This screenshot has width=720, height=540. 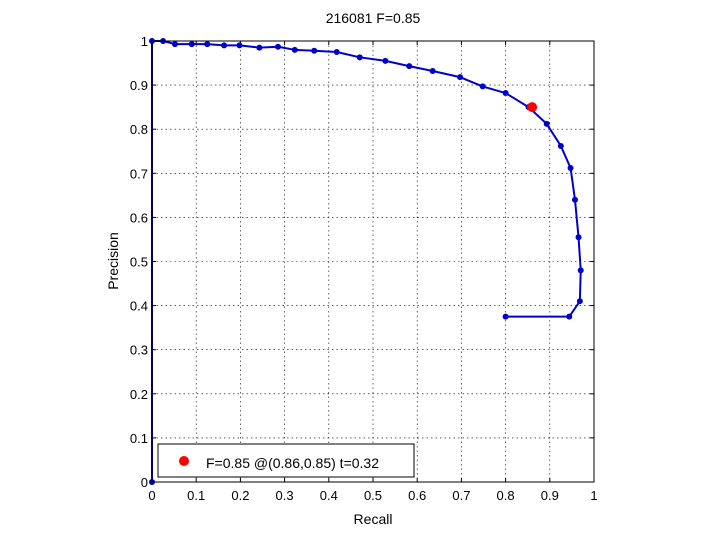 I want to click on y-axis-label: Precision, so click(x=113, y=261).